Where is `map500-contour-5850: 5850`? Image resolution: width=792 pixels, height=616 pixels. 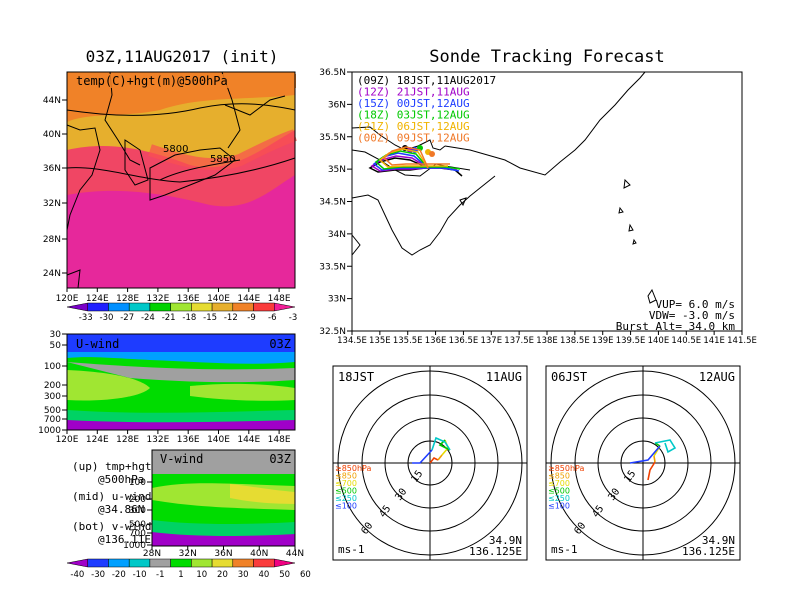
map500-contour-5850: 5850 is located at coordinates (222, 159).